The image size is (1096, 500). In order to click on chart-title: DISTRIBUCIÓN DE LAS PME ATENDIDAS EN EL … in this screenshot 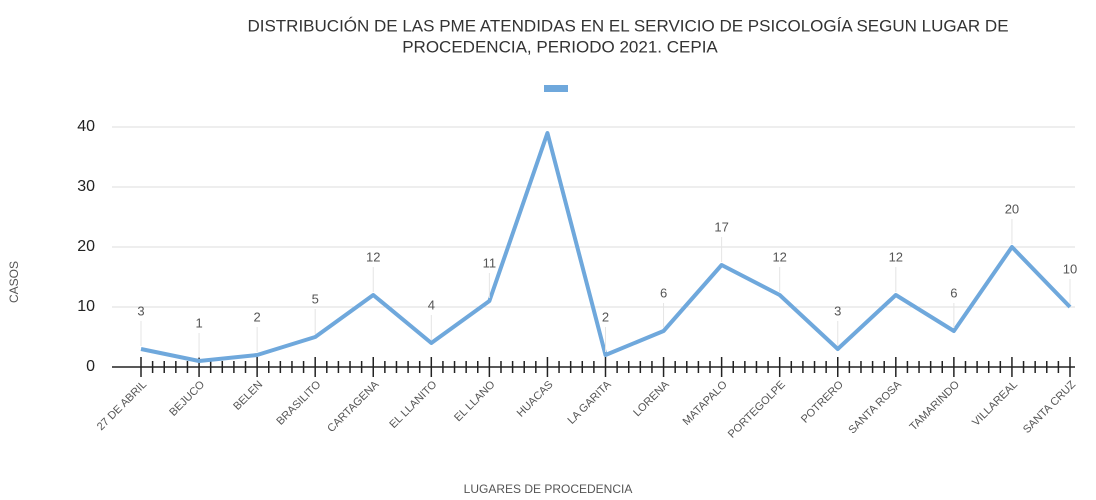, I will do `click(627, 25)`.